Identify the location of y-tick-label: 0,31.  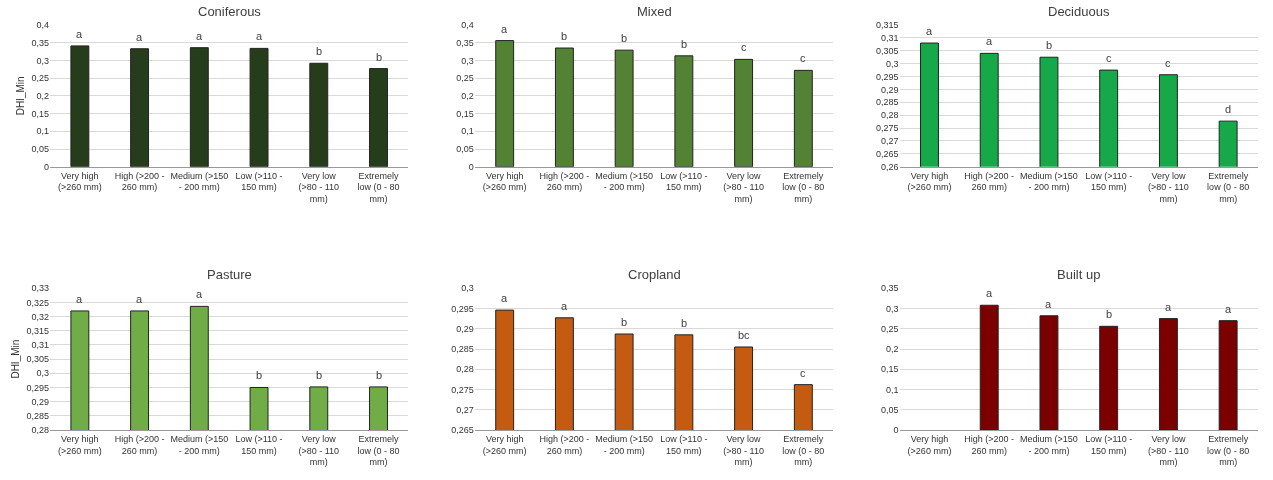
(40, 345).